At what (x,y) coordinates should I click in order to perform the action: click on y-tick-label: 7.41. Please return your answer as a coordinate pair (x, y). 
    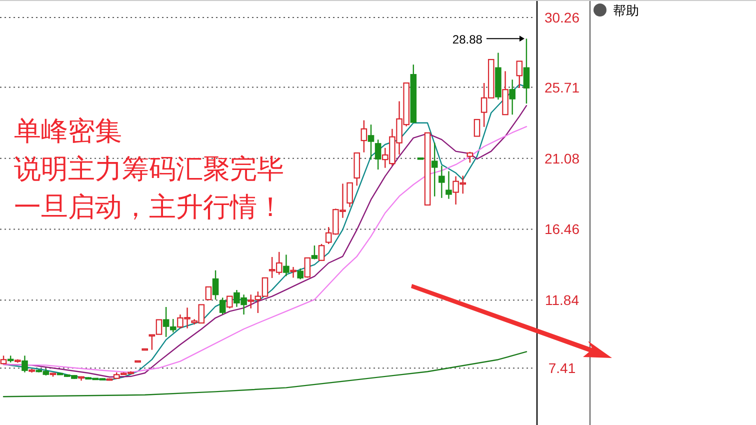
    Looking at the image, I should click on (562, 368).